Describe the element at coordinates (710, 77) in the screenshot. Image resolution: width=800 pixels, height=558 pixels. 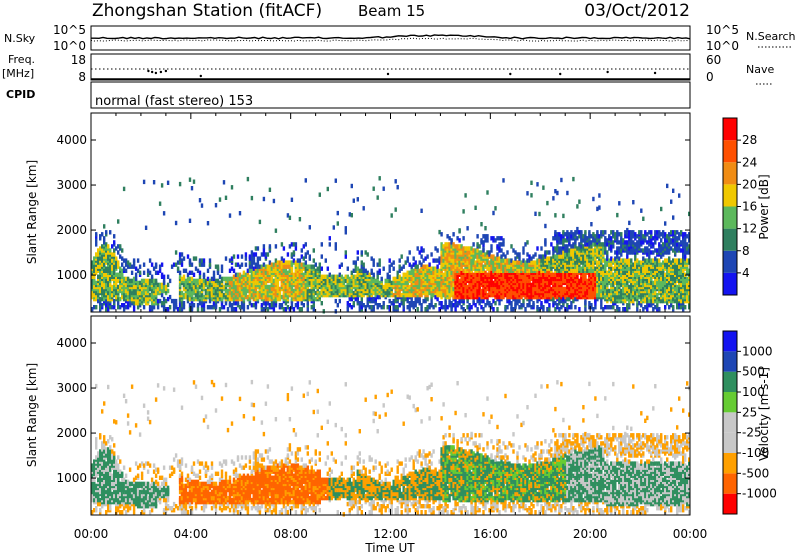
I see `freq-right-tick-bottom: 0` at that location.